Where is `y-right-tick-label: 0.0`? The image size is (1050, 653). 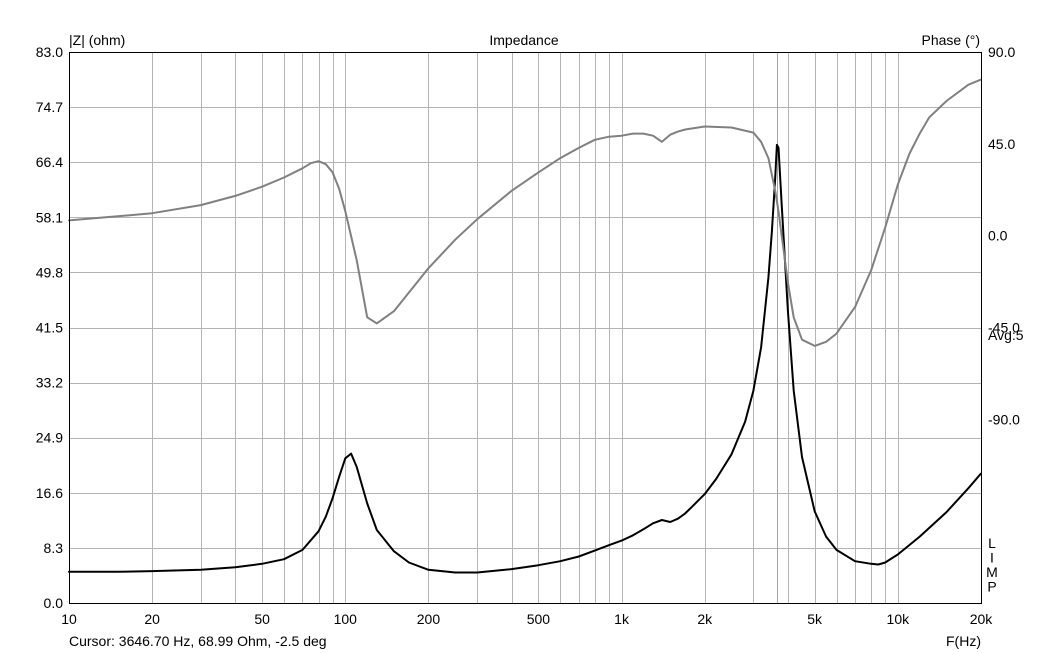 y-right-tick-label: 0.0 is located at coordinates (998, 236).